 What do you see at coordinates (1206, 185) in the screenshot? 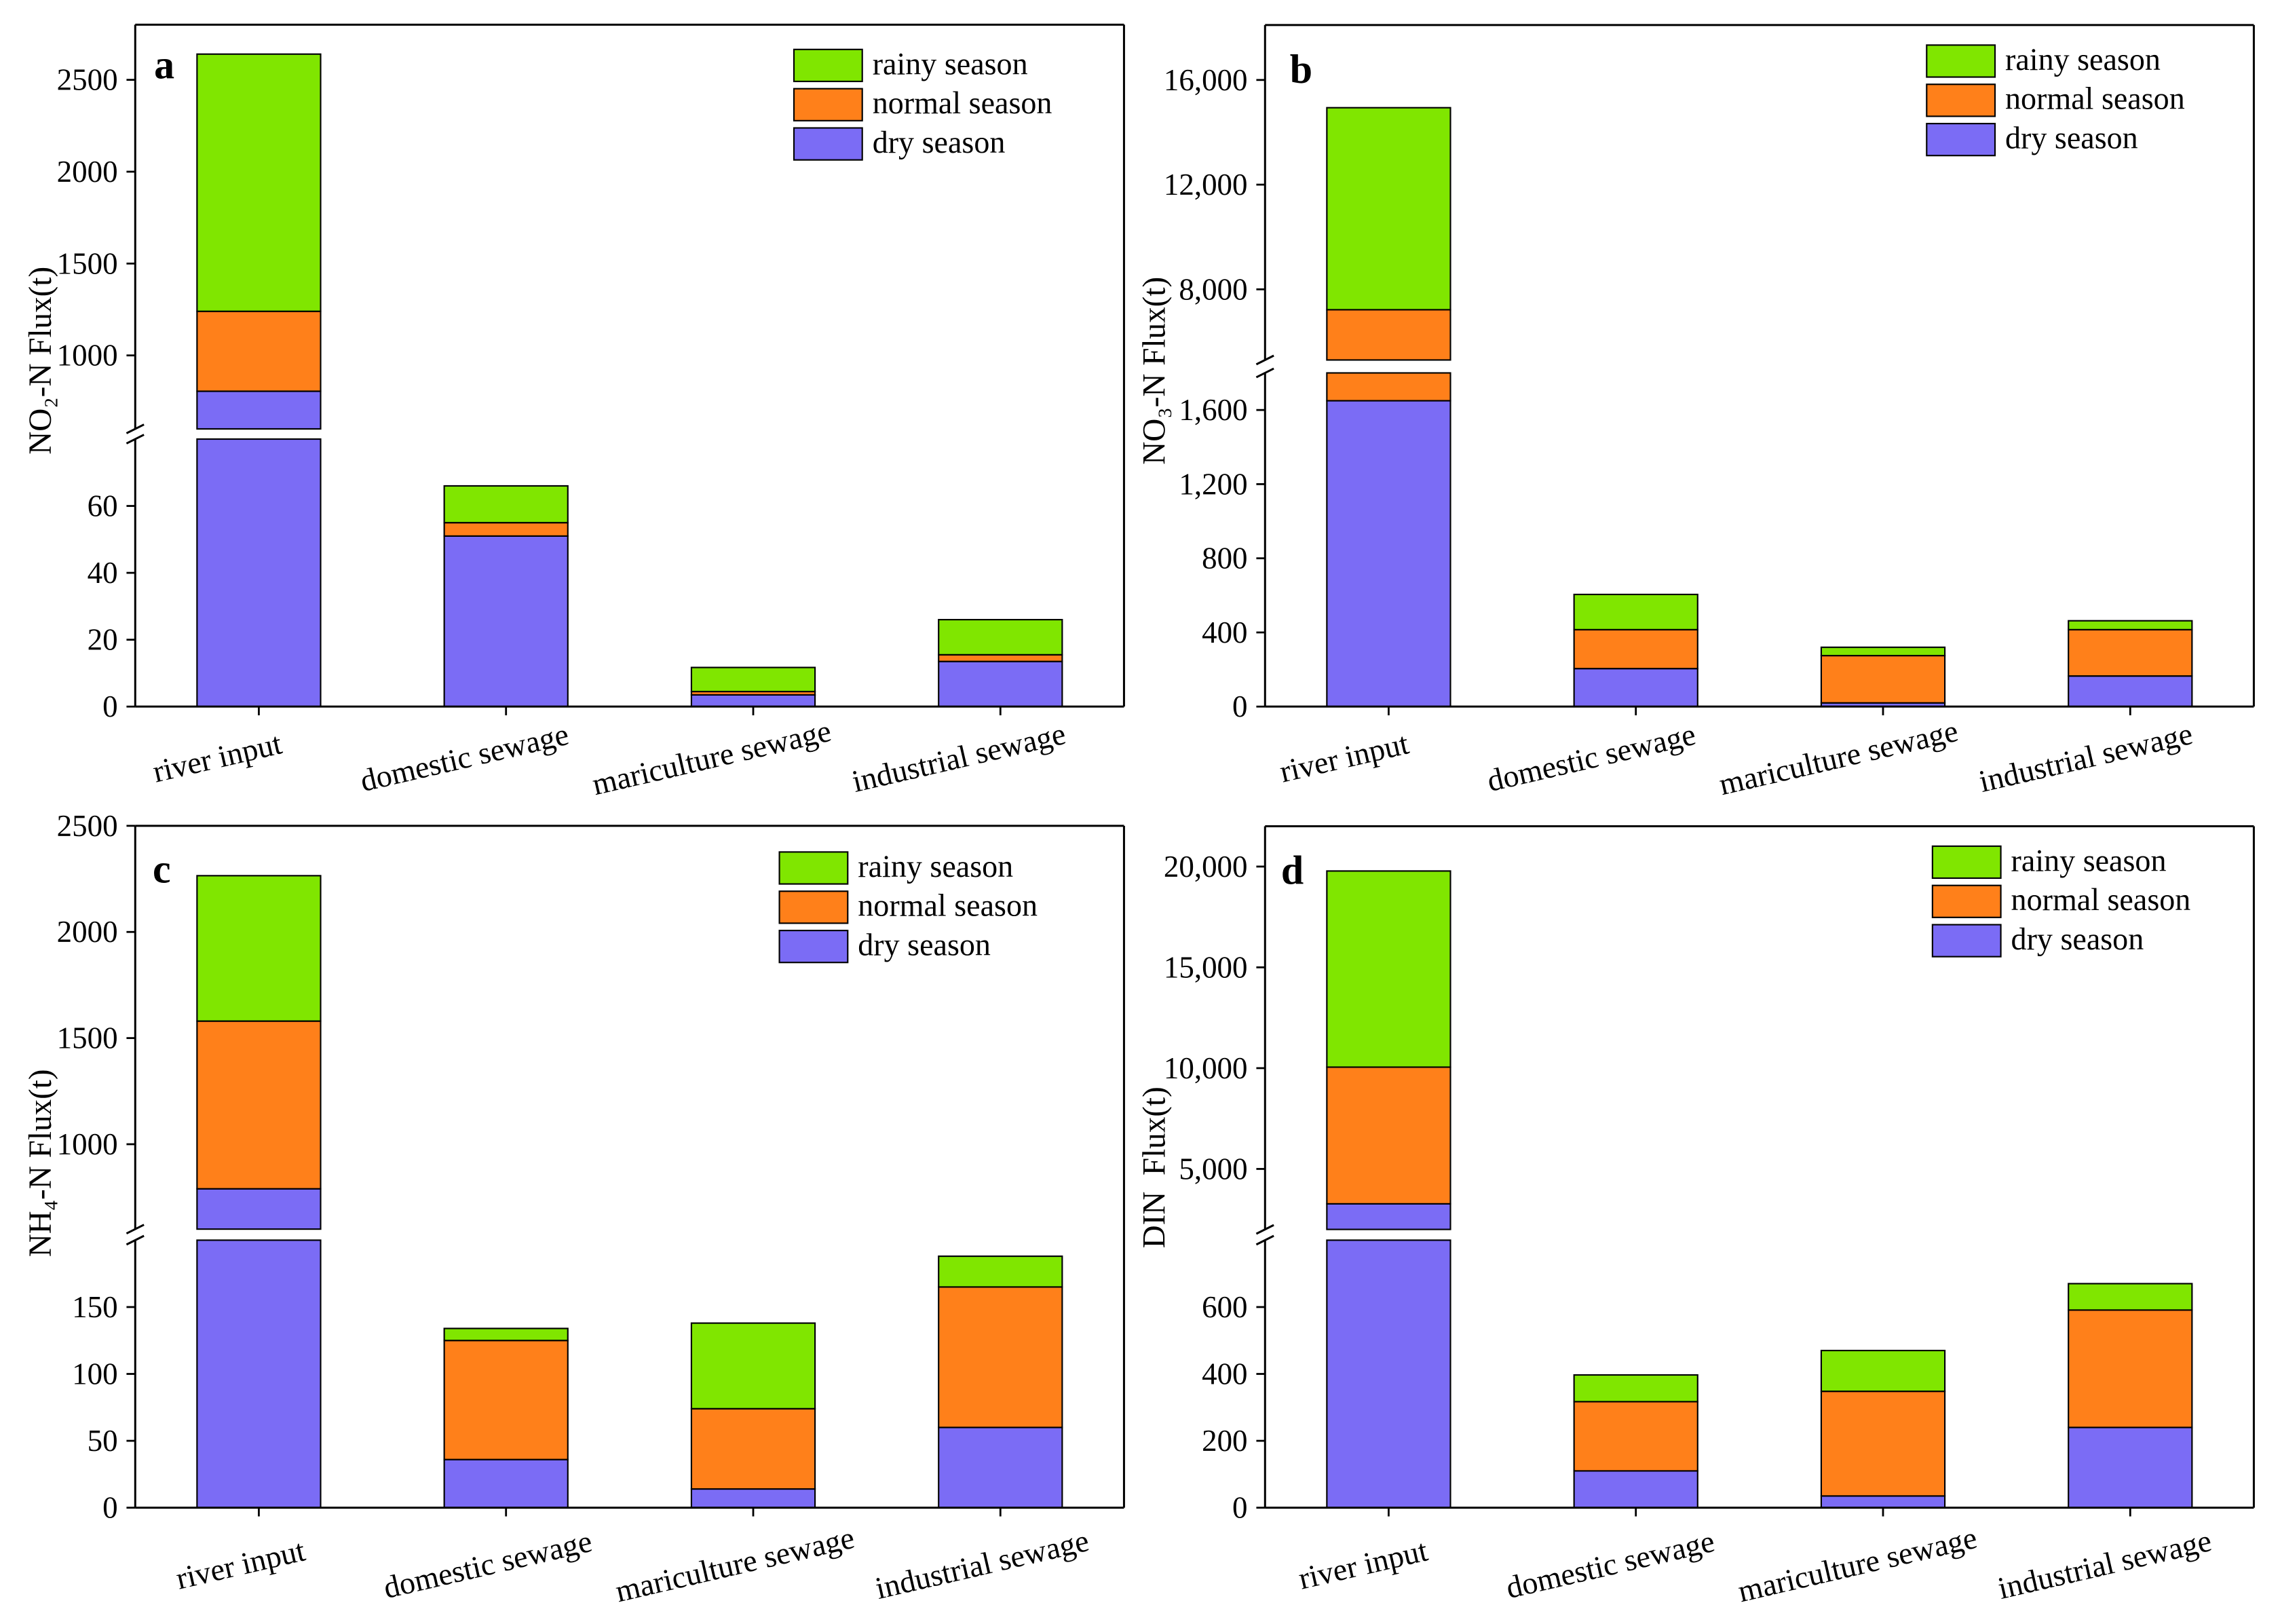
I see `y-tick-label: 12,000` at bounding box center [1206, 185].